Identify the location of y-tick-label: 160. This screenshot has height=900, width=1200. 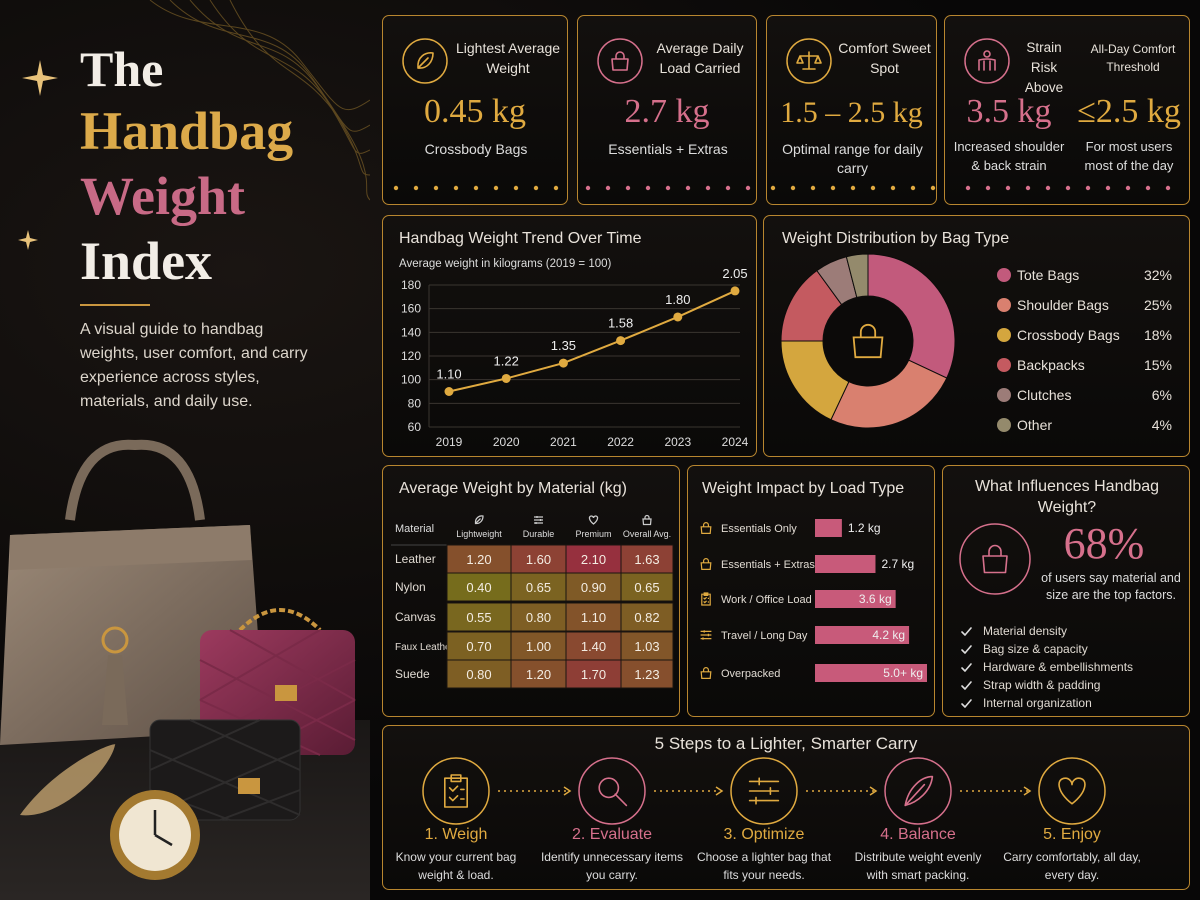
(411, 309).